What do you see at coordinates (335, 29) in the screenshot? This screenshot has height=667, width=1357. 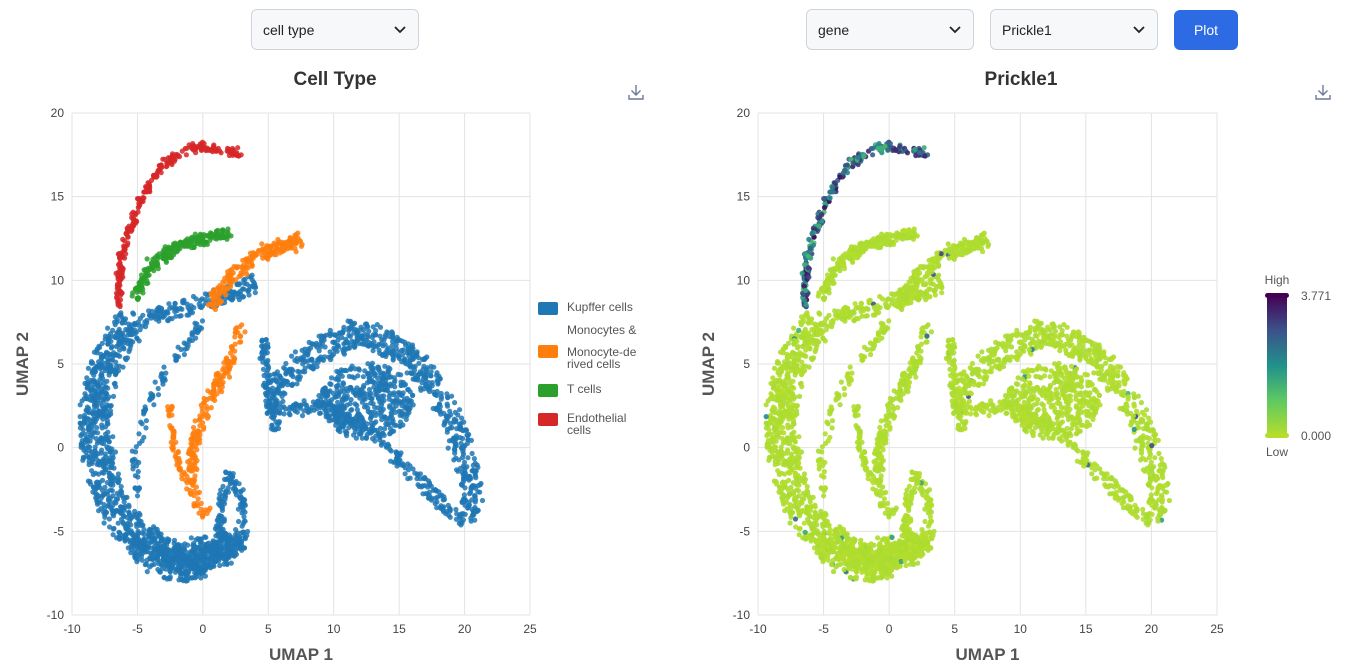 I see `color-by-dropdown: cell type` at bounding box center [335, 29].